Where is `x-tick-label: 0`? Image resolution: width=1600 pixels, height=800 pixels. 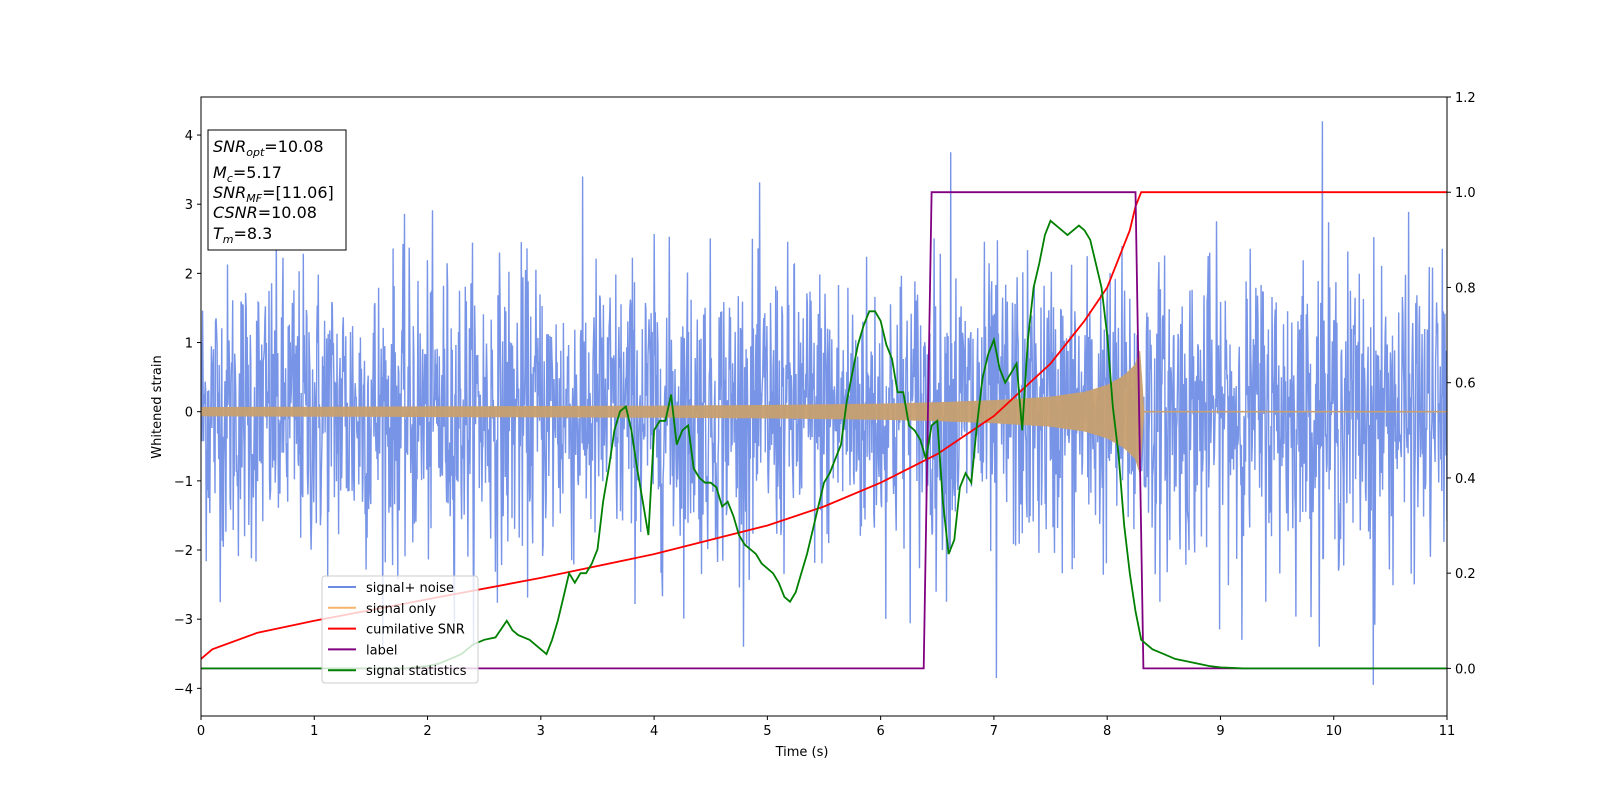 x-tick-label: 0 is located at coordinates (201, 731).